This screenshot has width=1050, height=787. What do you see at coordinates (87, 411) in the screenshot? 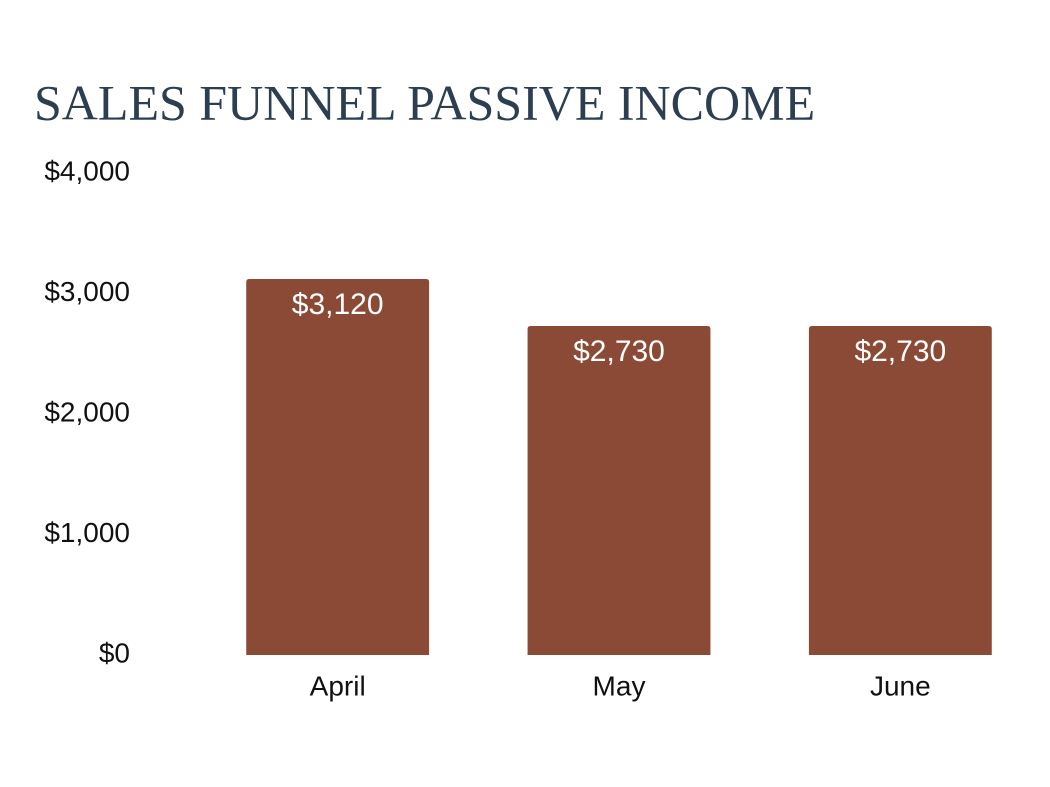
I see `y-tick-label: $2,000` at bounding box center [87, 411].